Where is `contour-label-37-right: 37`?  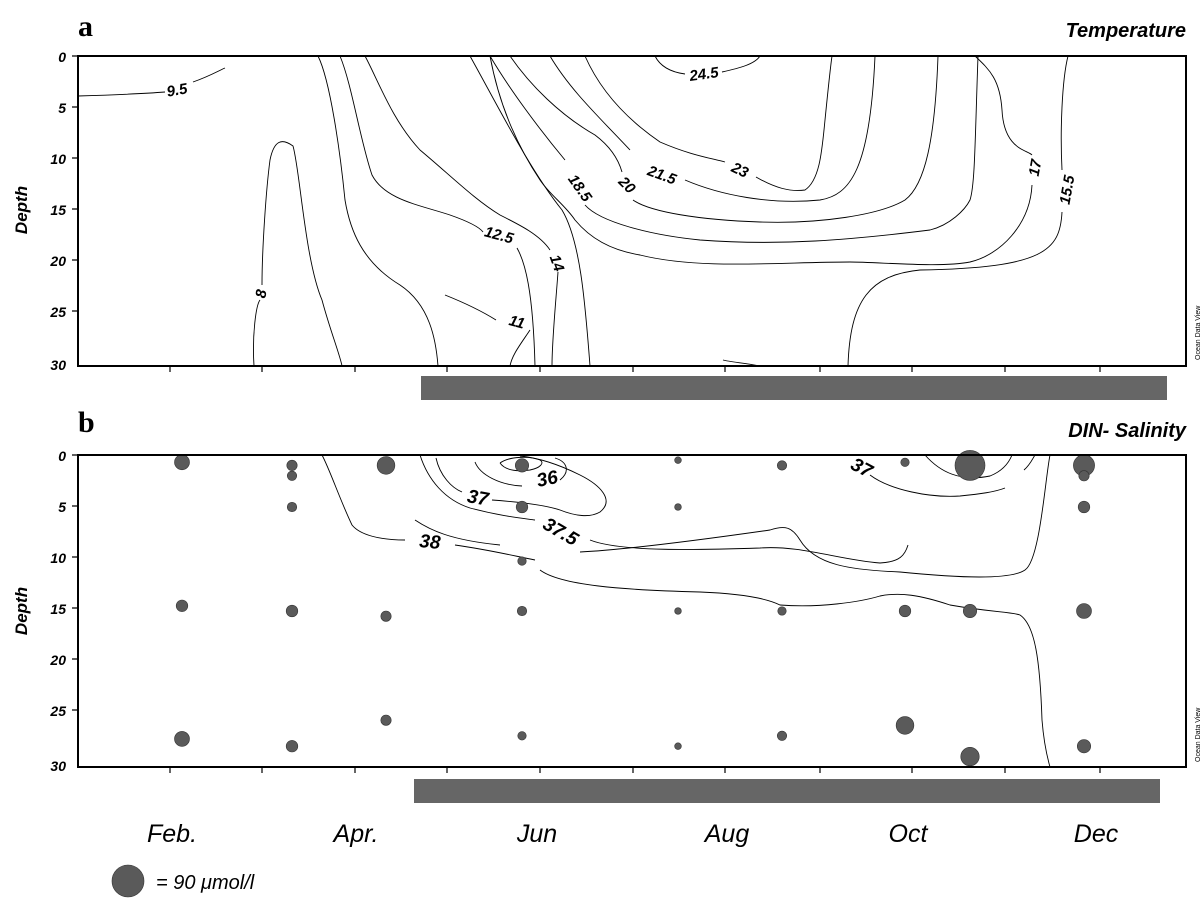 contour-label-37-right: 37 is located at coordinates (862, 468).